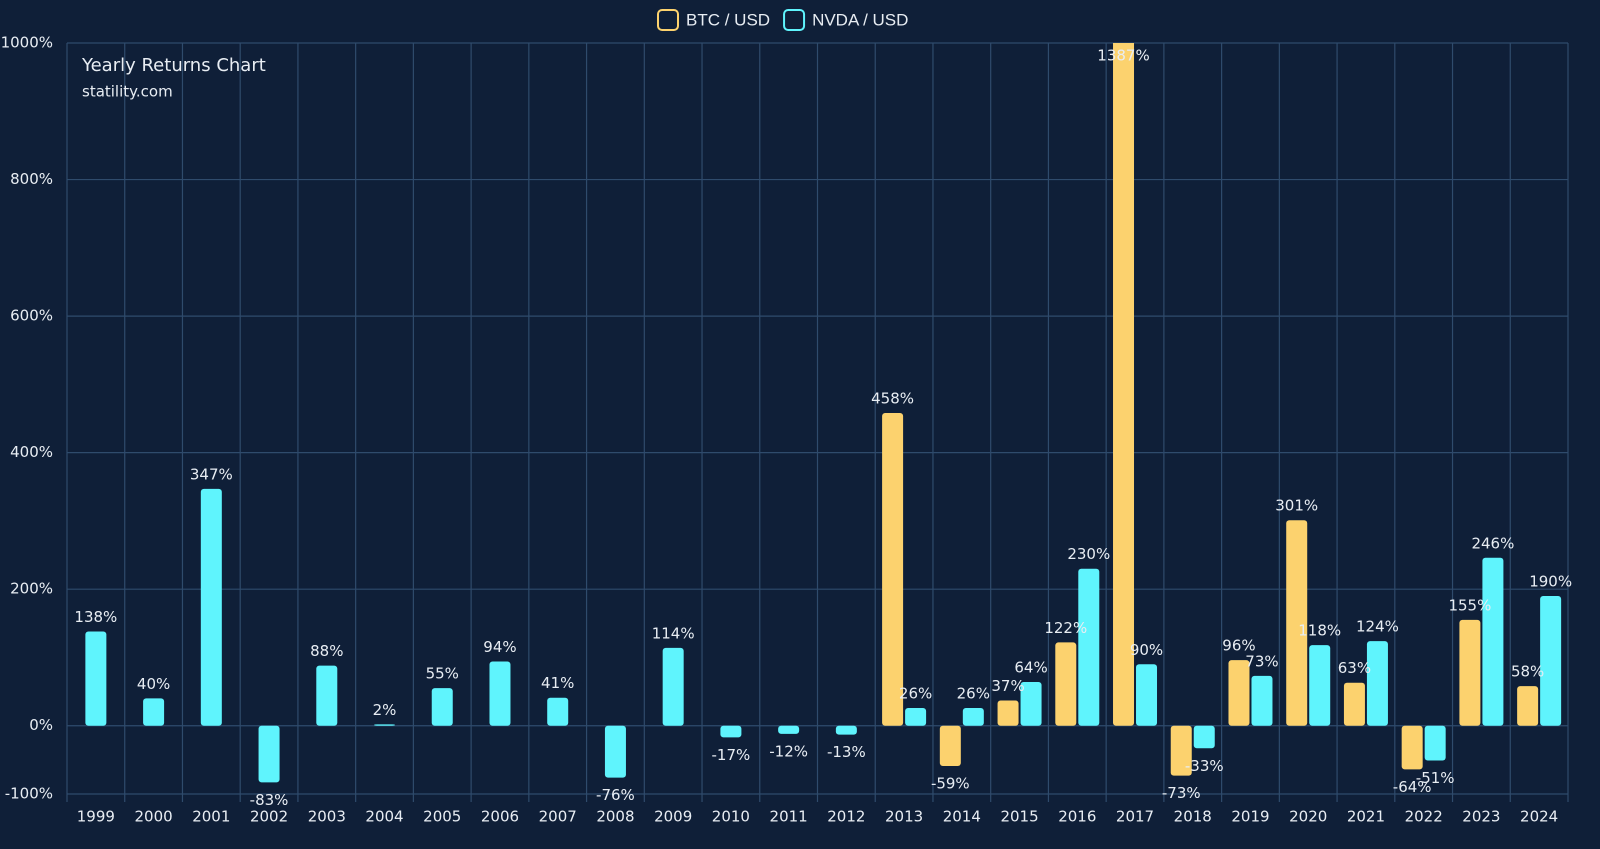  What do you see at coordinates (327, 817) in the screenshot?
I see `x-tick-label: 2003` at bounding box center [327, 817].